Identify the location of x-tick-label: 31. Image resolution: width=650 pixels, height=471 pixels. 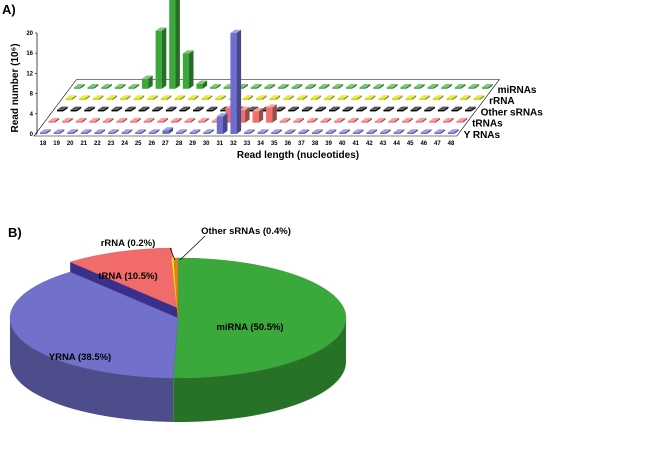
(219, 144).